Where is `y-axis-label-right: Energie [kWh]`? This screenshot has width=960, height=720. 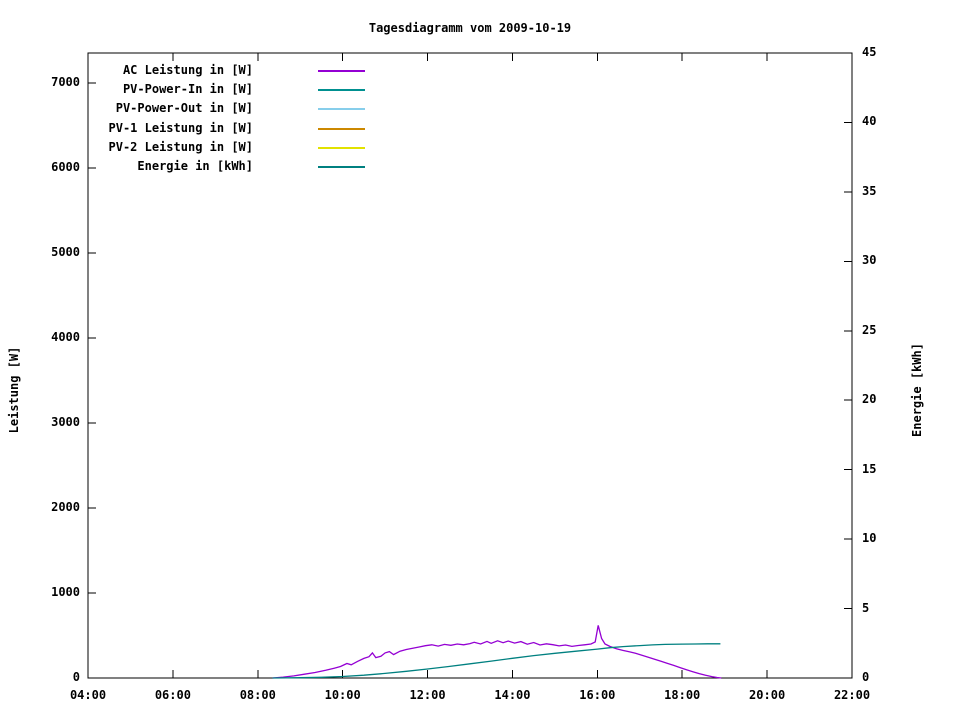 y-axis-label-right: Energie [kWh] is located at coordinates (917, 390).